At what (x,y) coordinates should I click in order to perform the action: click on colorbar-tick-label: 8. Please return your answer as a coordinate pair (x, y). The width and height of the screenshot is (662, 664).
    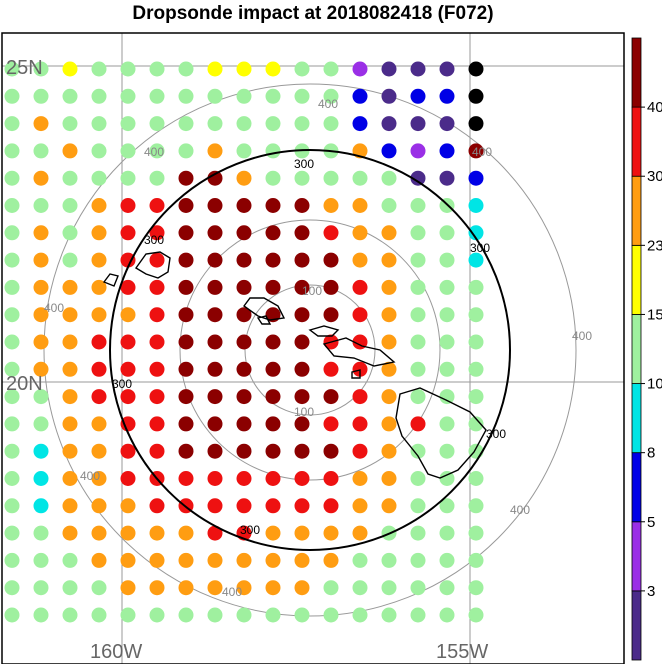
    Looking at the image, I should click on (651, 453).